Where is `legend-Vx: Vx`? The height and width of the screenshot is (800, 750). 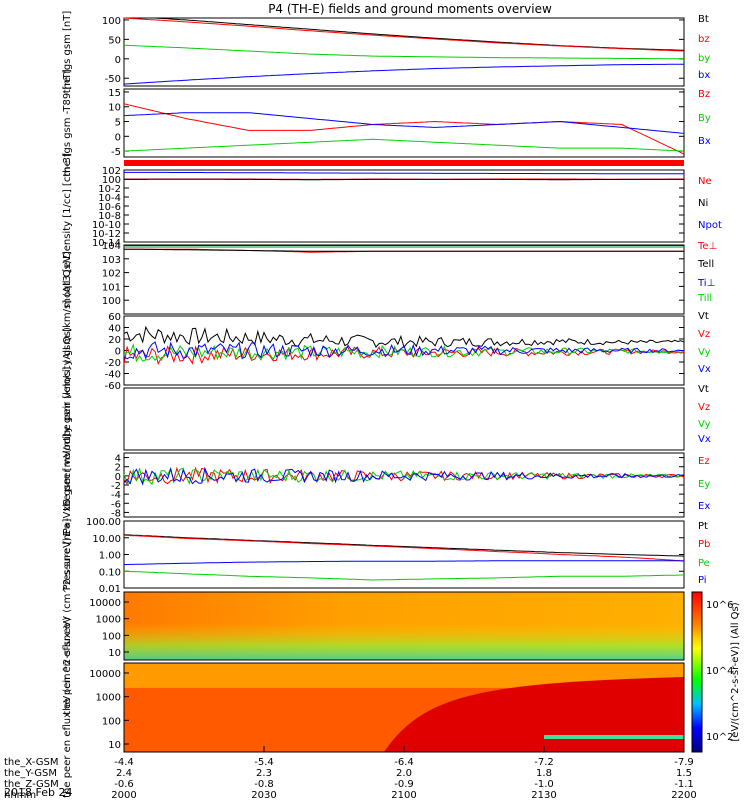 legend-Vx: Vx is located at coordinates (704, 369).